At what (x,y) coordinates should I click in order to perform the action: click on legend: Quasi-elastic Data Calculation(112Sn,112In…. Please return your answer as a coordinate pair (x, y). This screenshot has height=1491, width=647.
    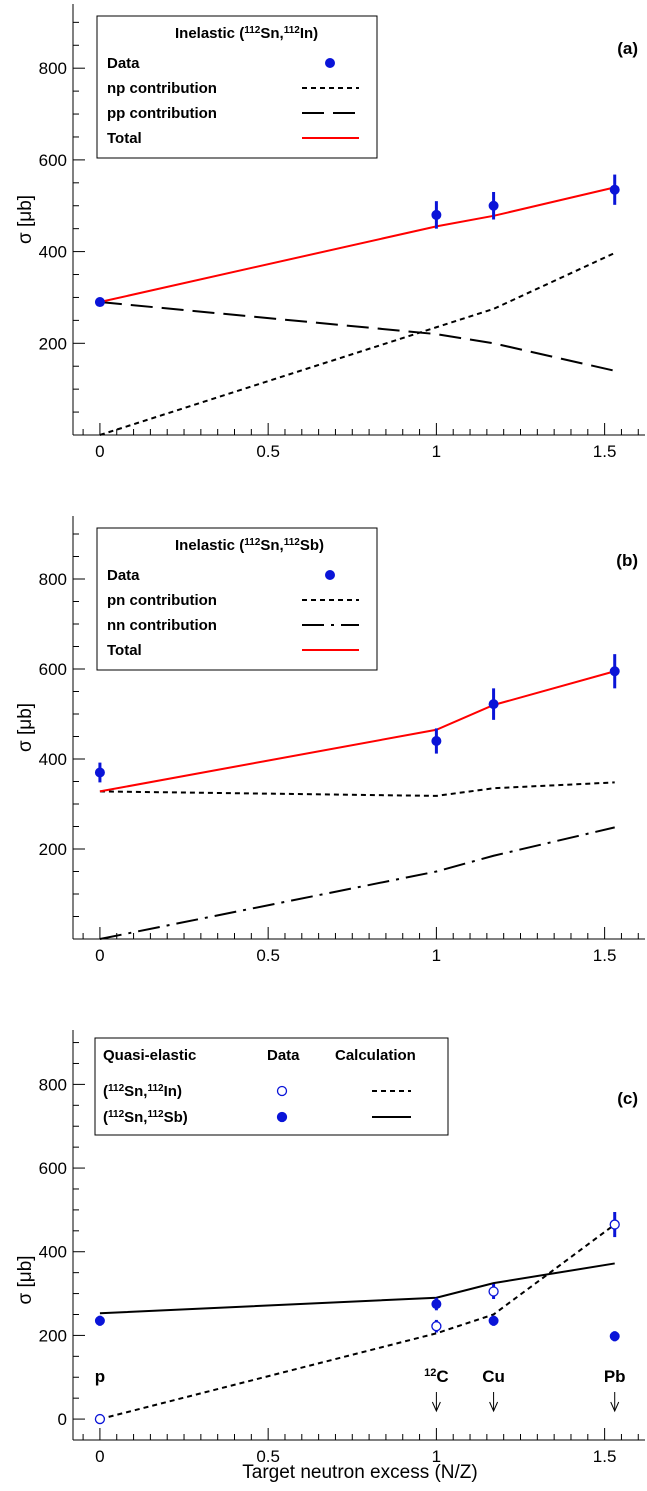
    Looking at the image, I should click on (271, 1086).